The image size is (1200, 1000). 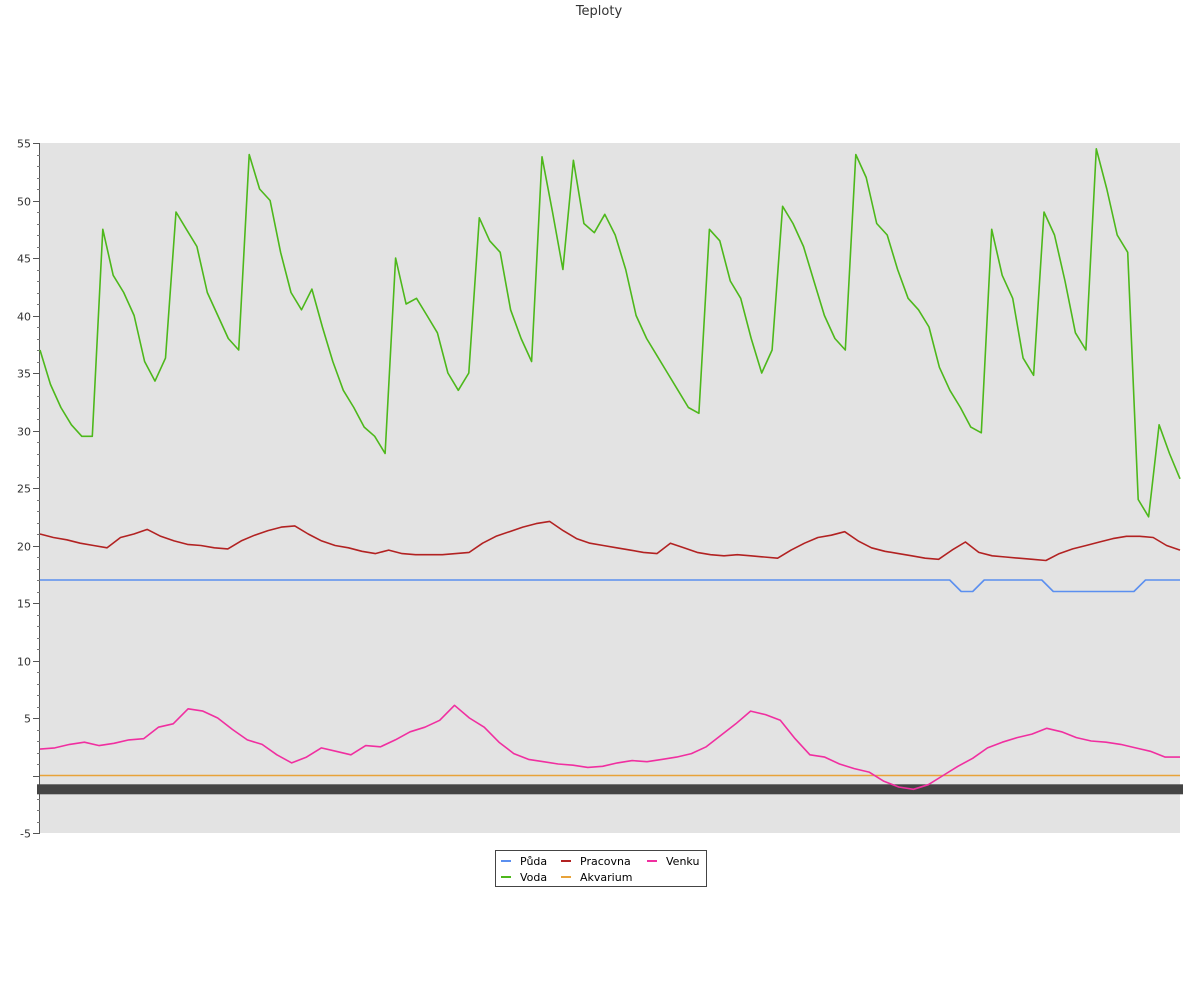 I want to click on legend-box, so click(x=601, y=868).